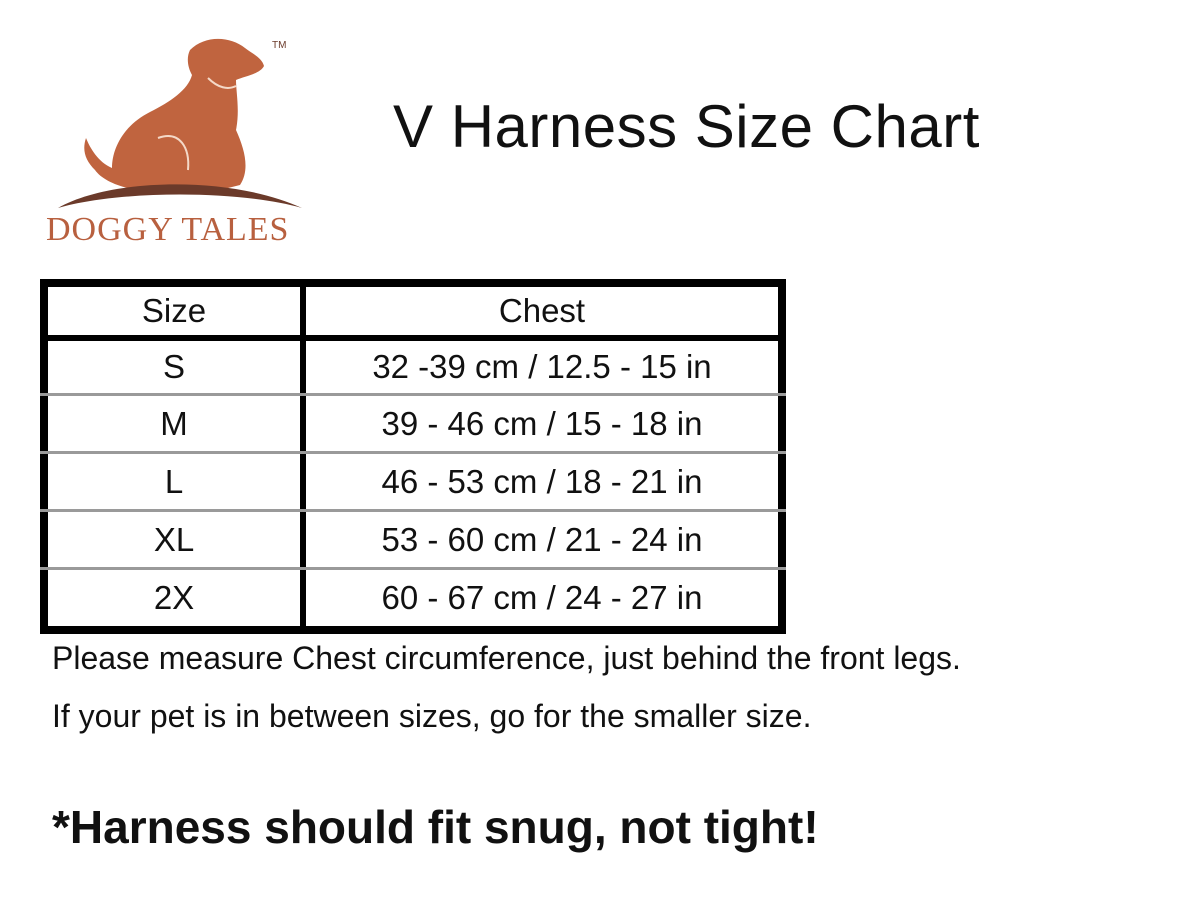  I want to click on brand-name: DOGGY TALES, so click(167, 229).